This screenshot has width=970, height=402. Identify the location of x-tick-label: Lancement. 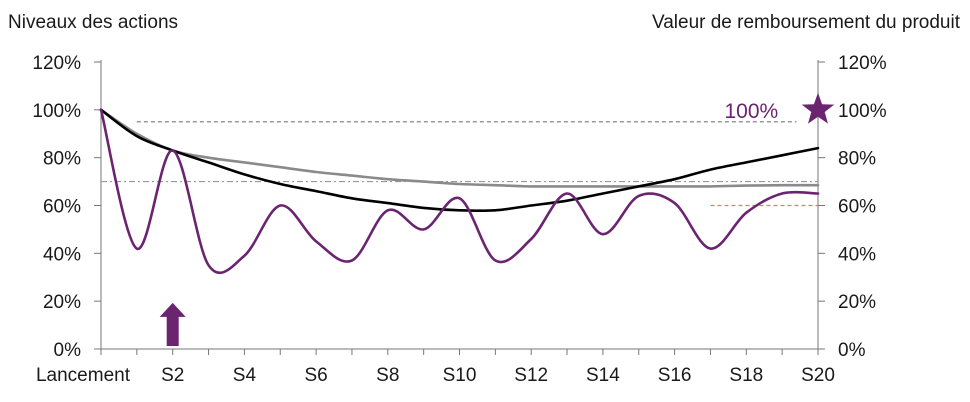
(83, 375).